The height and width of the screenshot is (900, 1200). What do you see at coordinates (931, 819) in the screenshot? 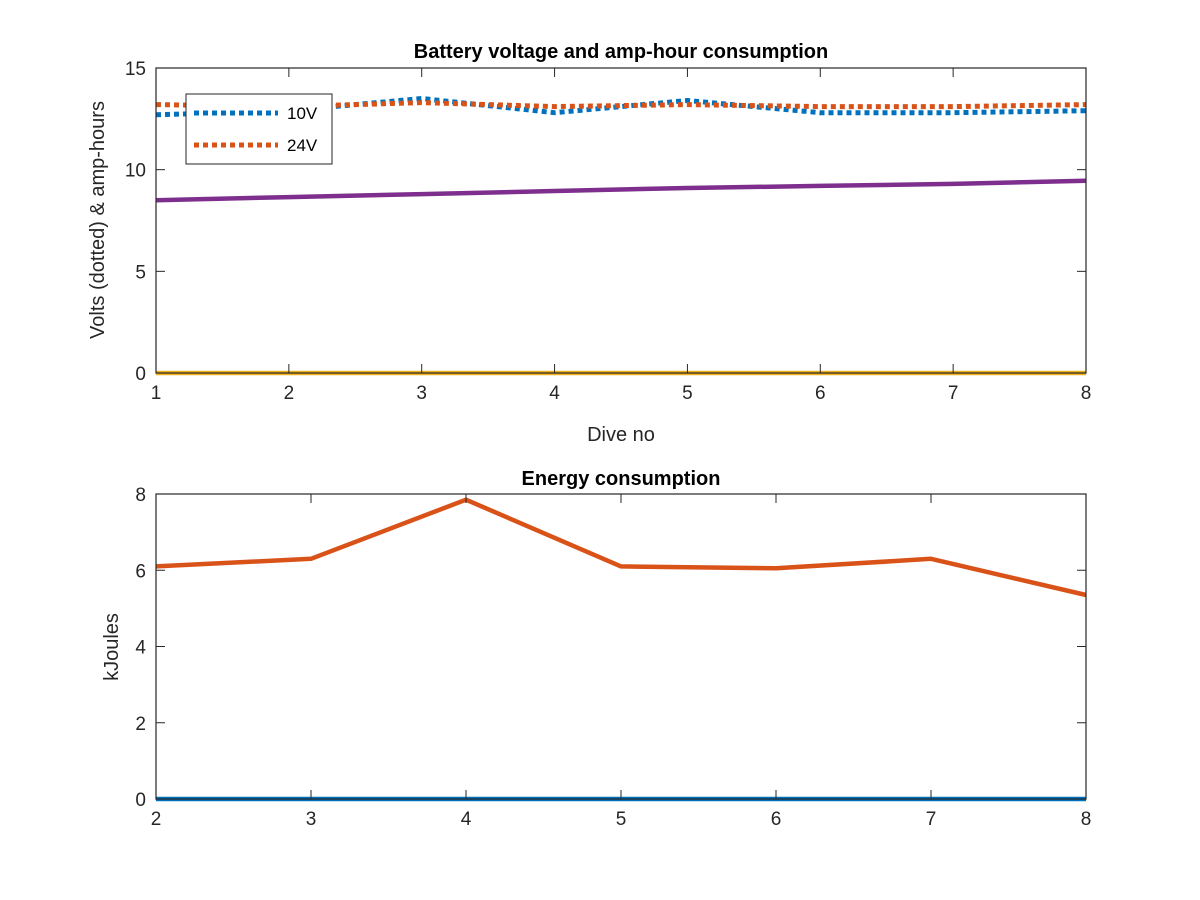
I see `energy-x-tick-label: 7` at bounding box center [931, 819].